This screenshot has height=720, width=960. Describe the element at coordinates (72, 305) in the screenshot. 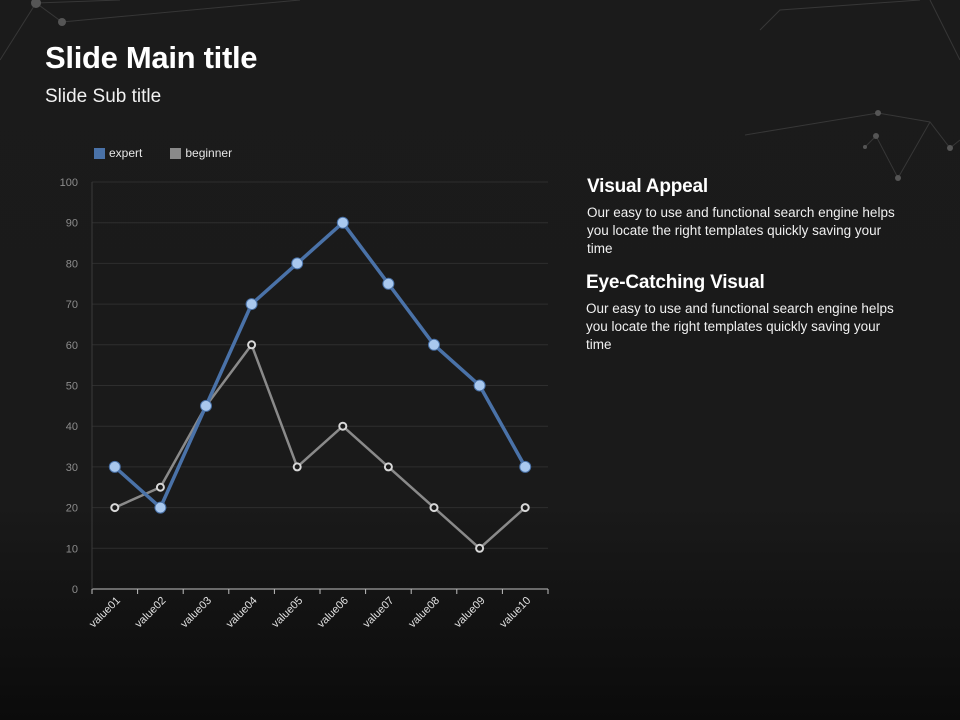

I see `y-tick-label: 70` at that location.